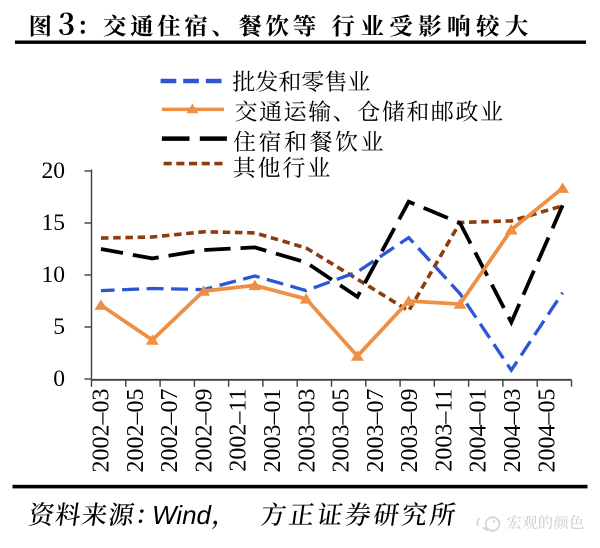  What do you see at coordinates (239, 430) in the screenshot?
I see `svg-text: 2002–11` at bounding box center [239, 430].